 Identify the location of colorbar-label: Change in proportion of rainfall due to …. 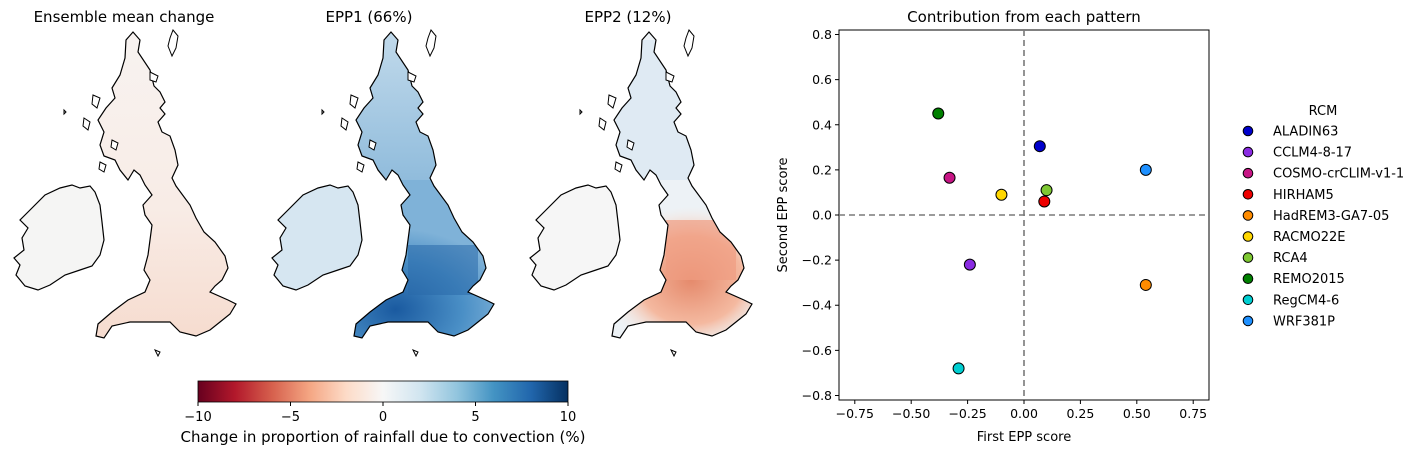
(383, 437).